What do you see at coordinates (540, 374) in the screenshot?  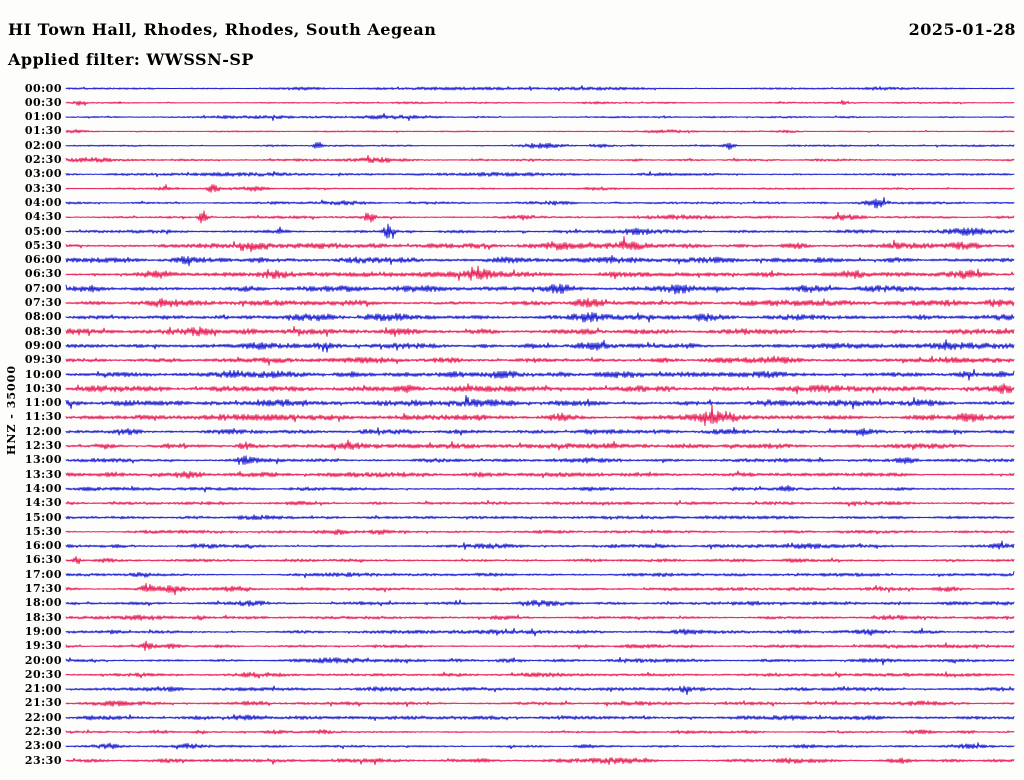 I see `trace-10:00` at bounding box center [540, 374].